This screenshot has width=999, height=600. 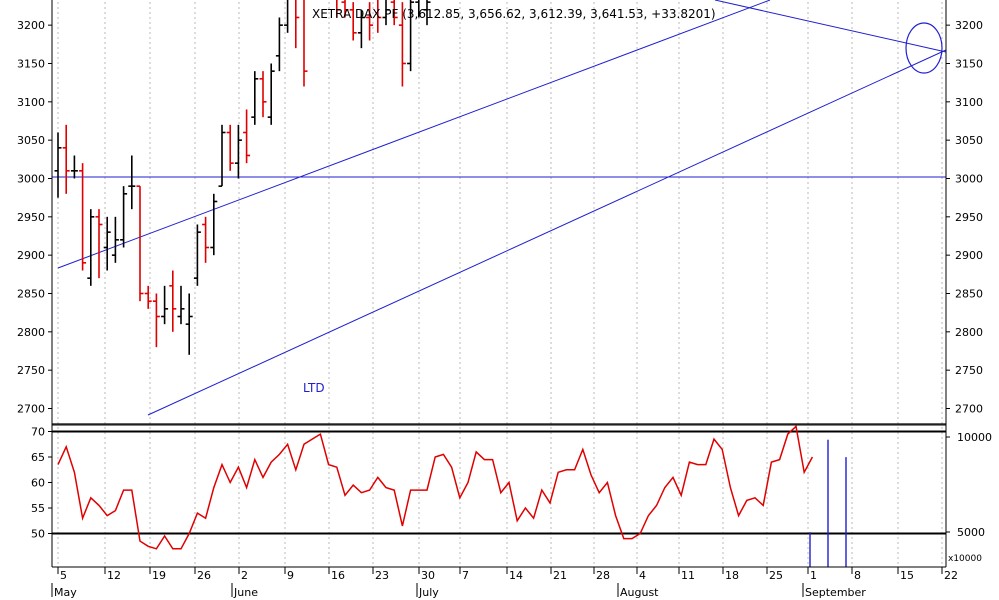 I want to click on x-tick-label: 21, so click(x=560, y=575).